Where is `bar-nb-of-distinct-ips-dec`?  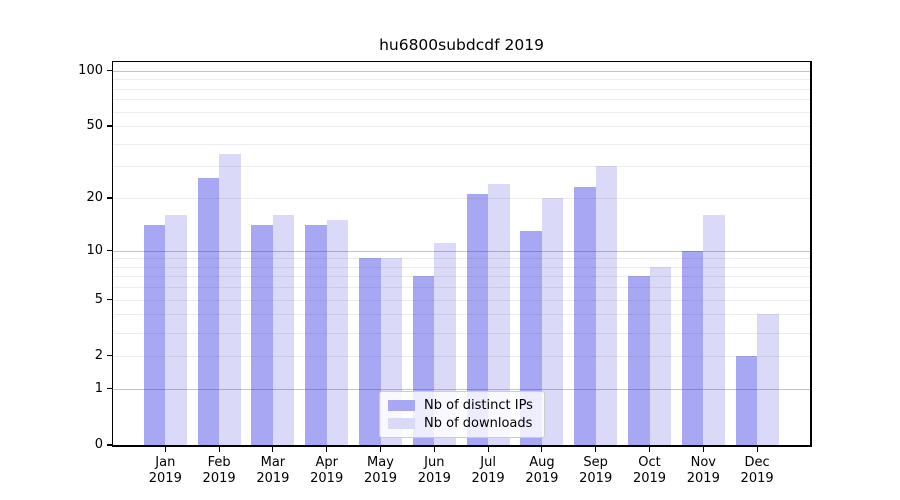 bar-nb-of-distinct-ips-dec is located at coordinates (746, 400).